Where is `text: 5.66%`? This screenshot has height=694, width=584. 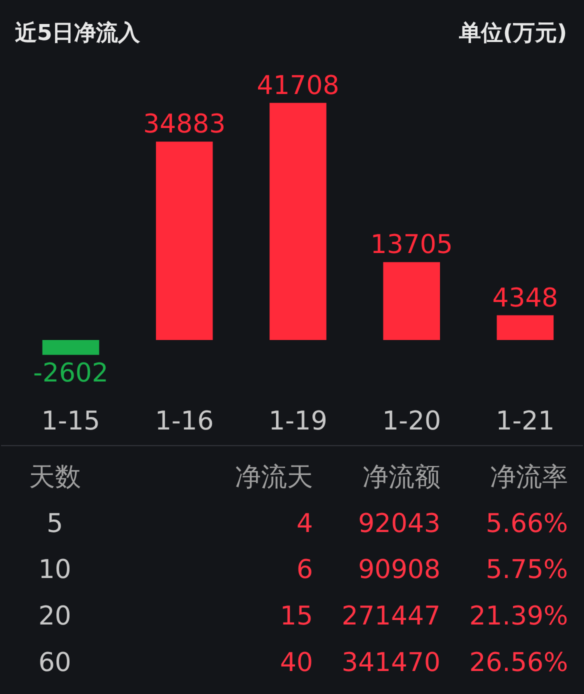
text: 5.66% is located at coordinates (527, 523).